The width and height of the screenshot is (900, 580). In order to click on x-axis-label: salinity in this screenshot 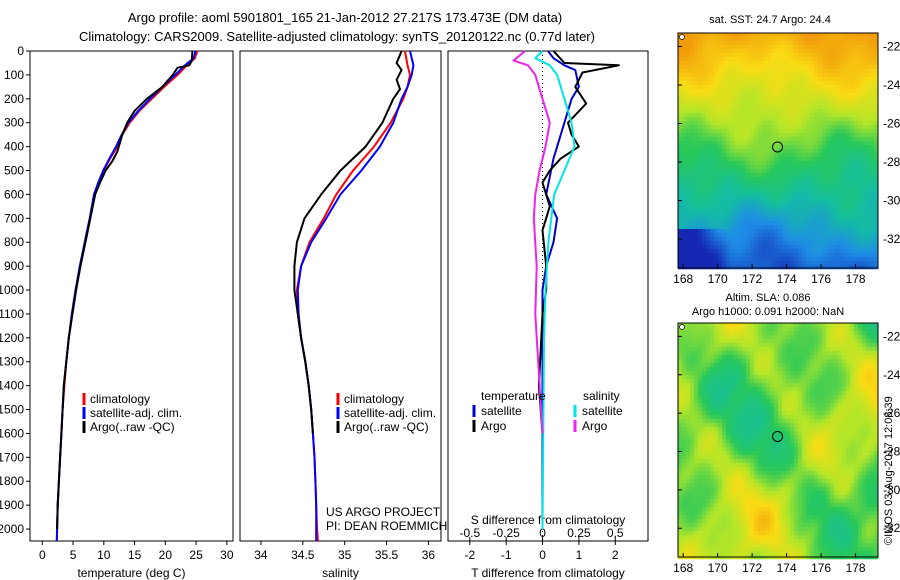, I will do `click(340, 573)`.